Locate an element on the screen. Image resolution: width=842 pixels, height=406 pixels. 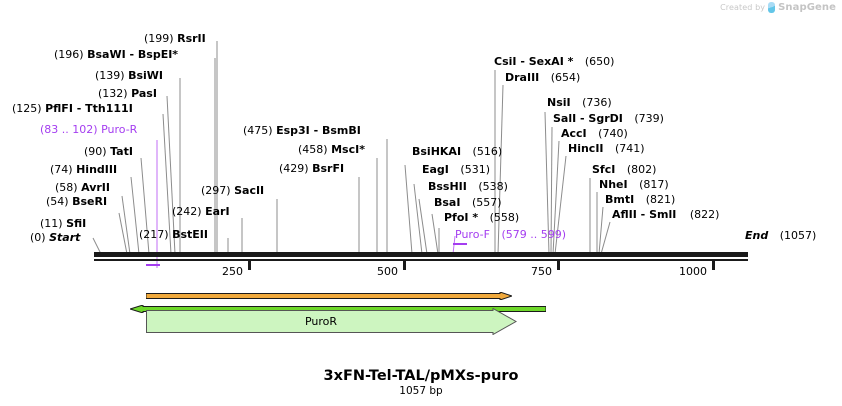
enzyme-label-sfci: SfcI (802) is located at coordinates (624, 169).